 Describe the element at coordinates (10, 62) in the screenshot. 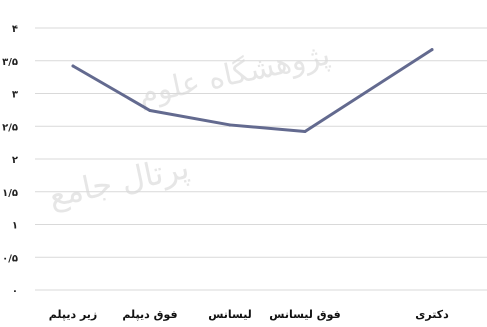

I see `y-tick-label: ۳/۵` at that location.